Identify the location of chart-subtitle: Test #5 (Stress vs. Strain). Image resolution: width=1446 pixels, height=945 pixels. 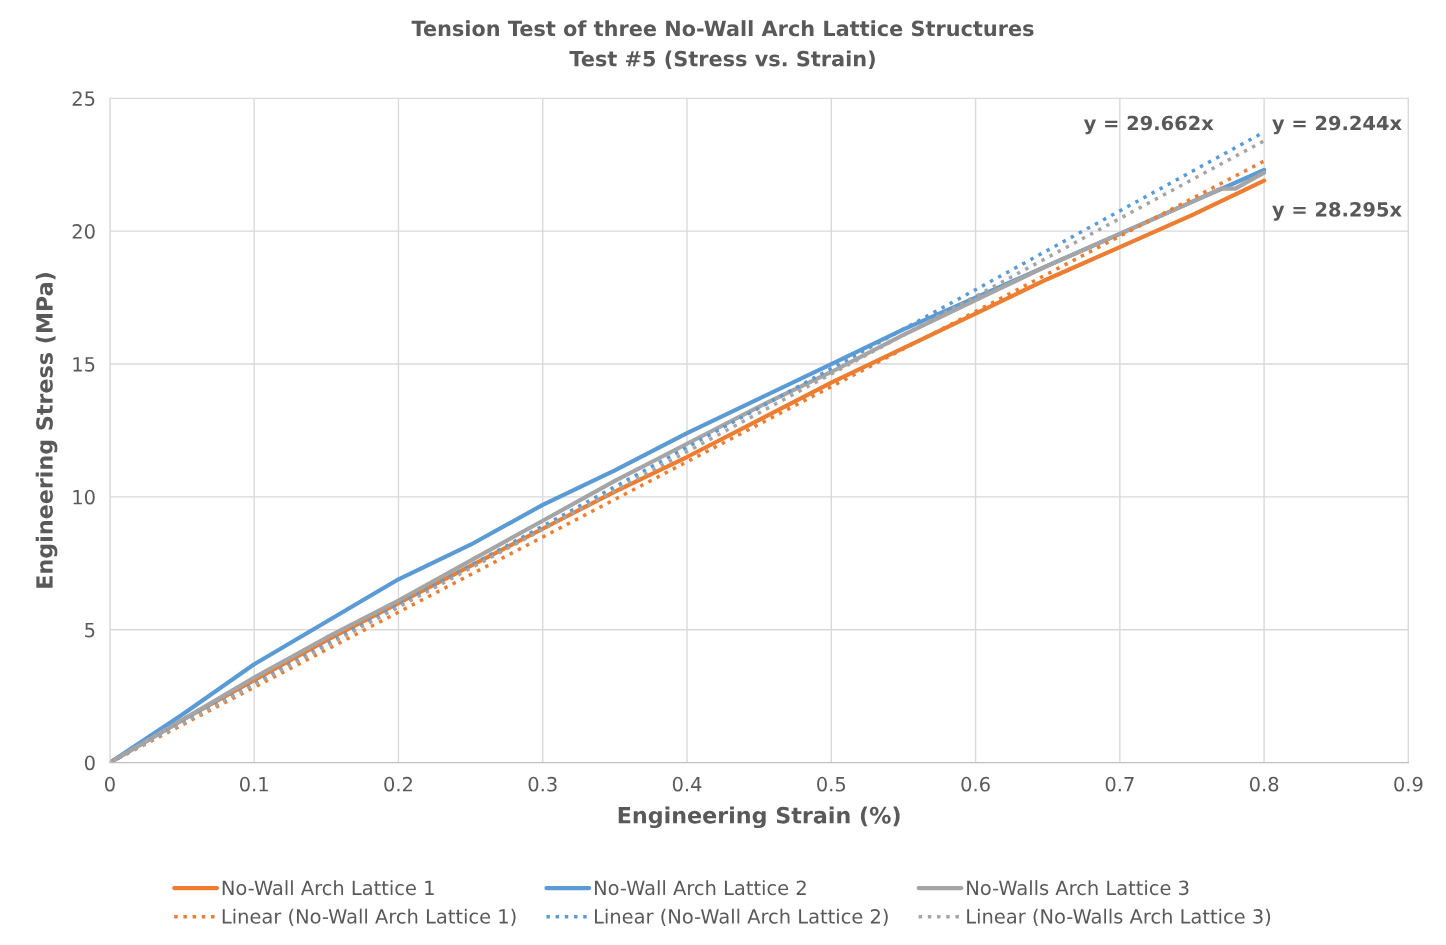
(722, 59).